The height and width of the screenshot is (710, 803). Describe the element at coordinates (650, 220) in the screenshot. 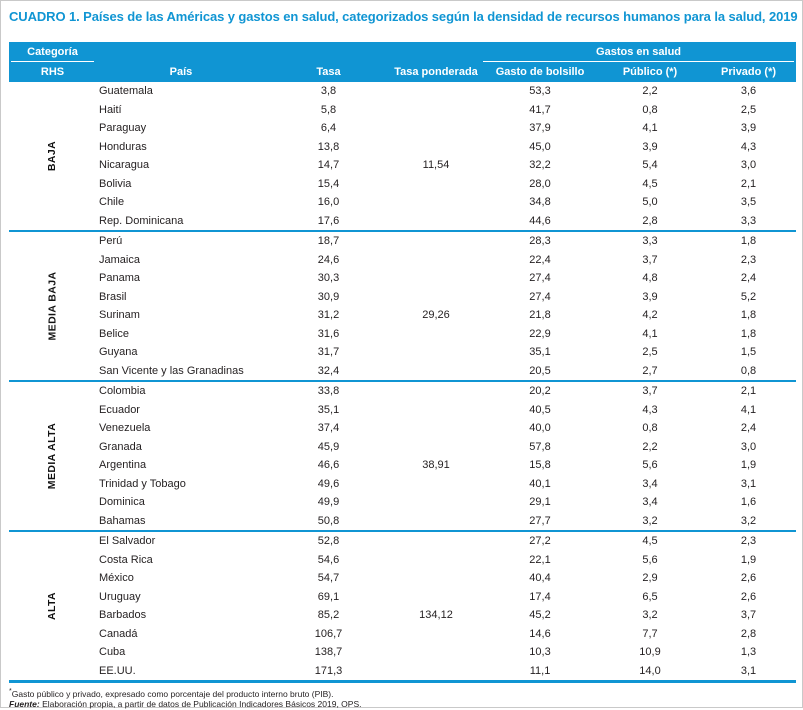

I see `public-cell: 2,8` at that location.